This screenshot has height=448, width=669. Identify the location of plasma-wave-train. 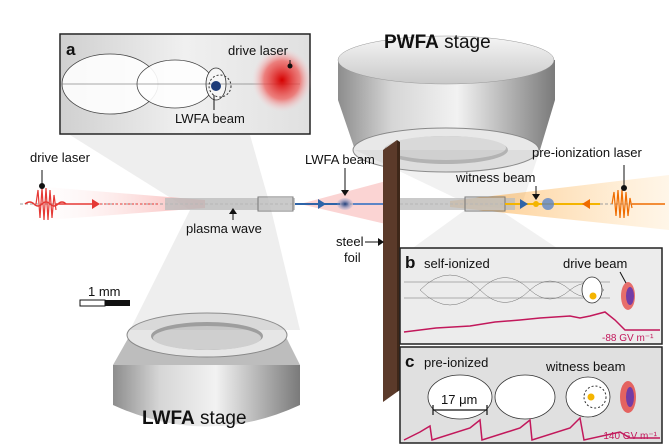
(340, 204).